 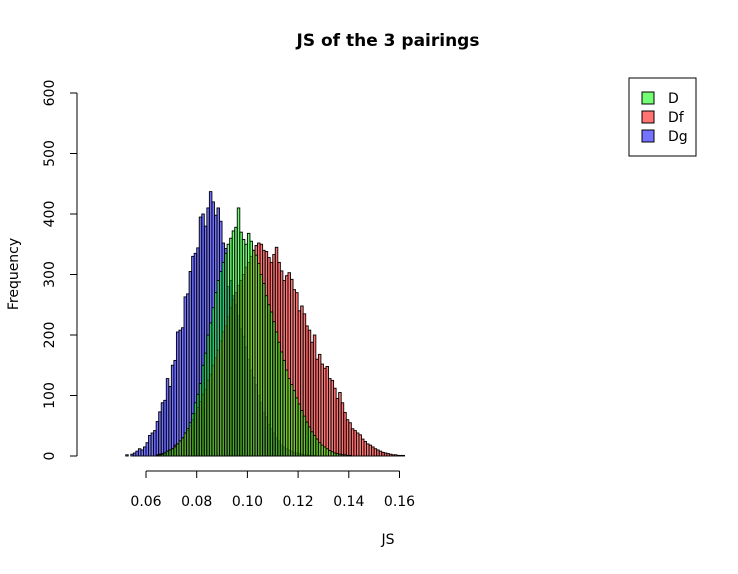 What do you see at coordinates (50, 274) in the screenshot?
I see `y-tick-label: 300` at bounding box center [50, 274].